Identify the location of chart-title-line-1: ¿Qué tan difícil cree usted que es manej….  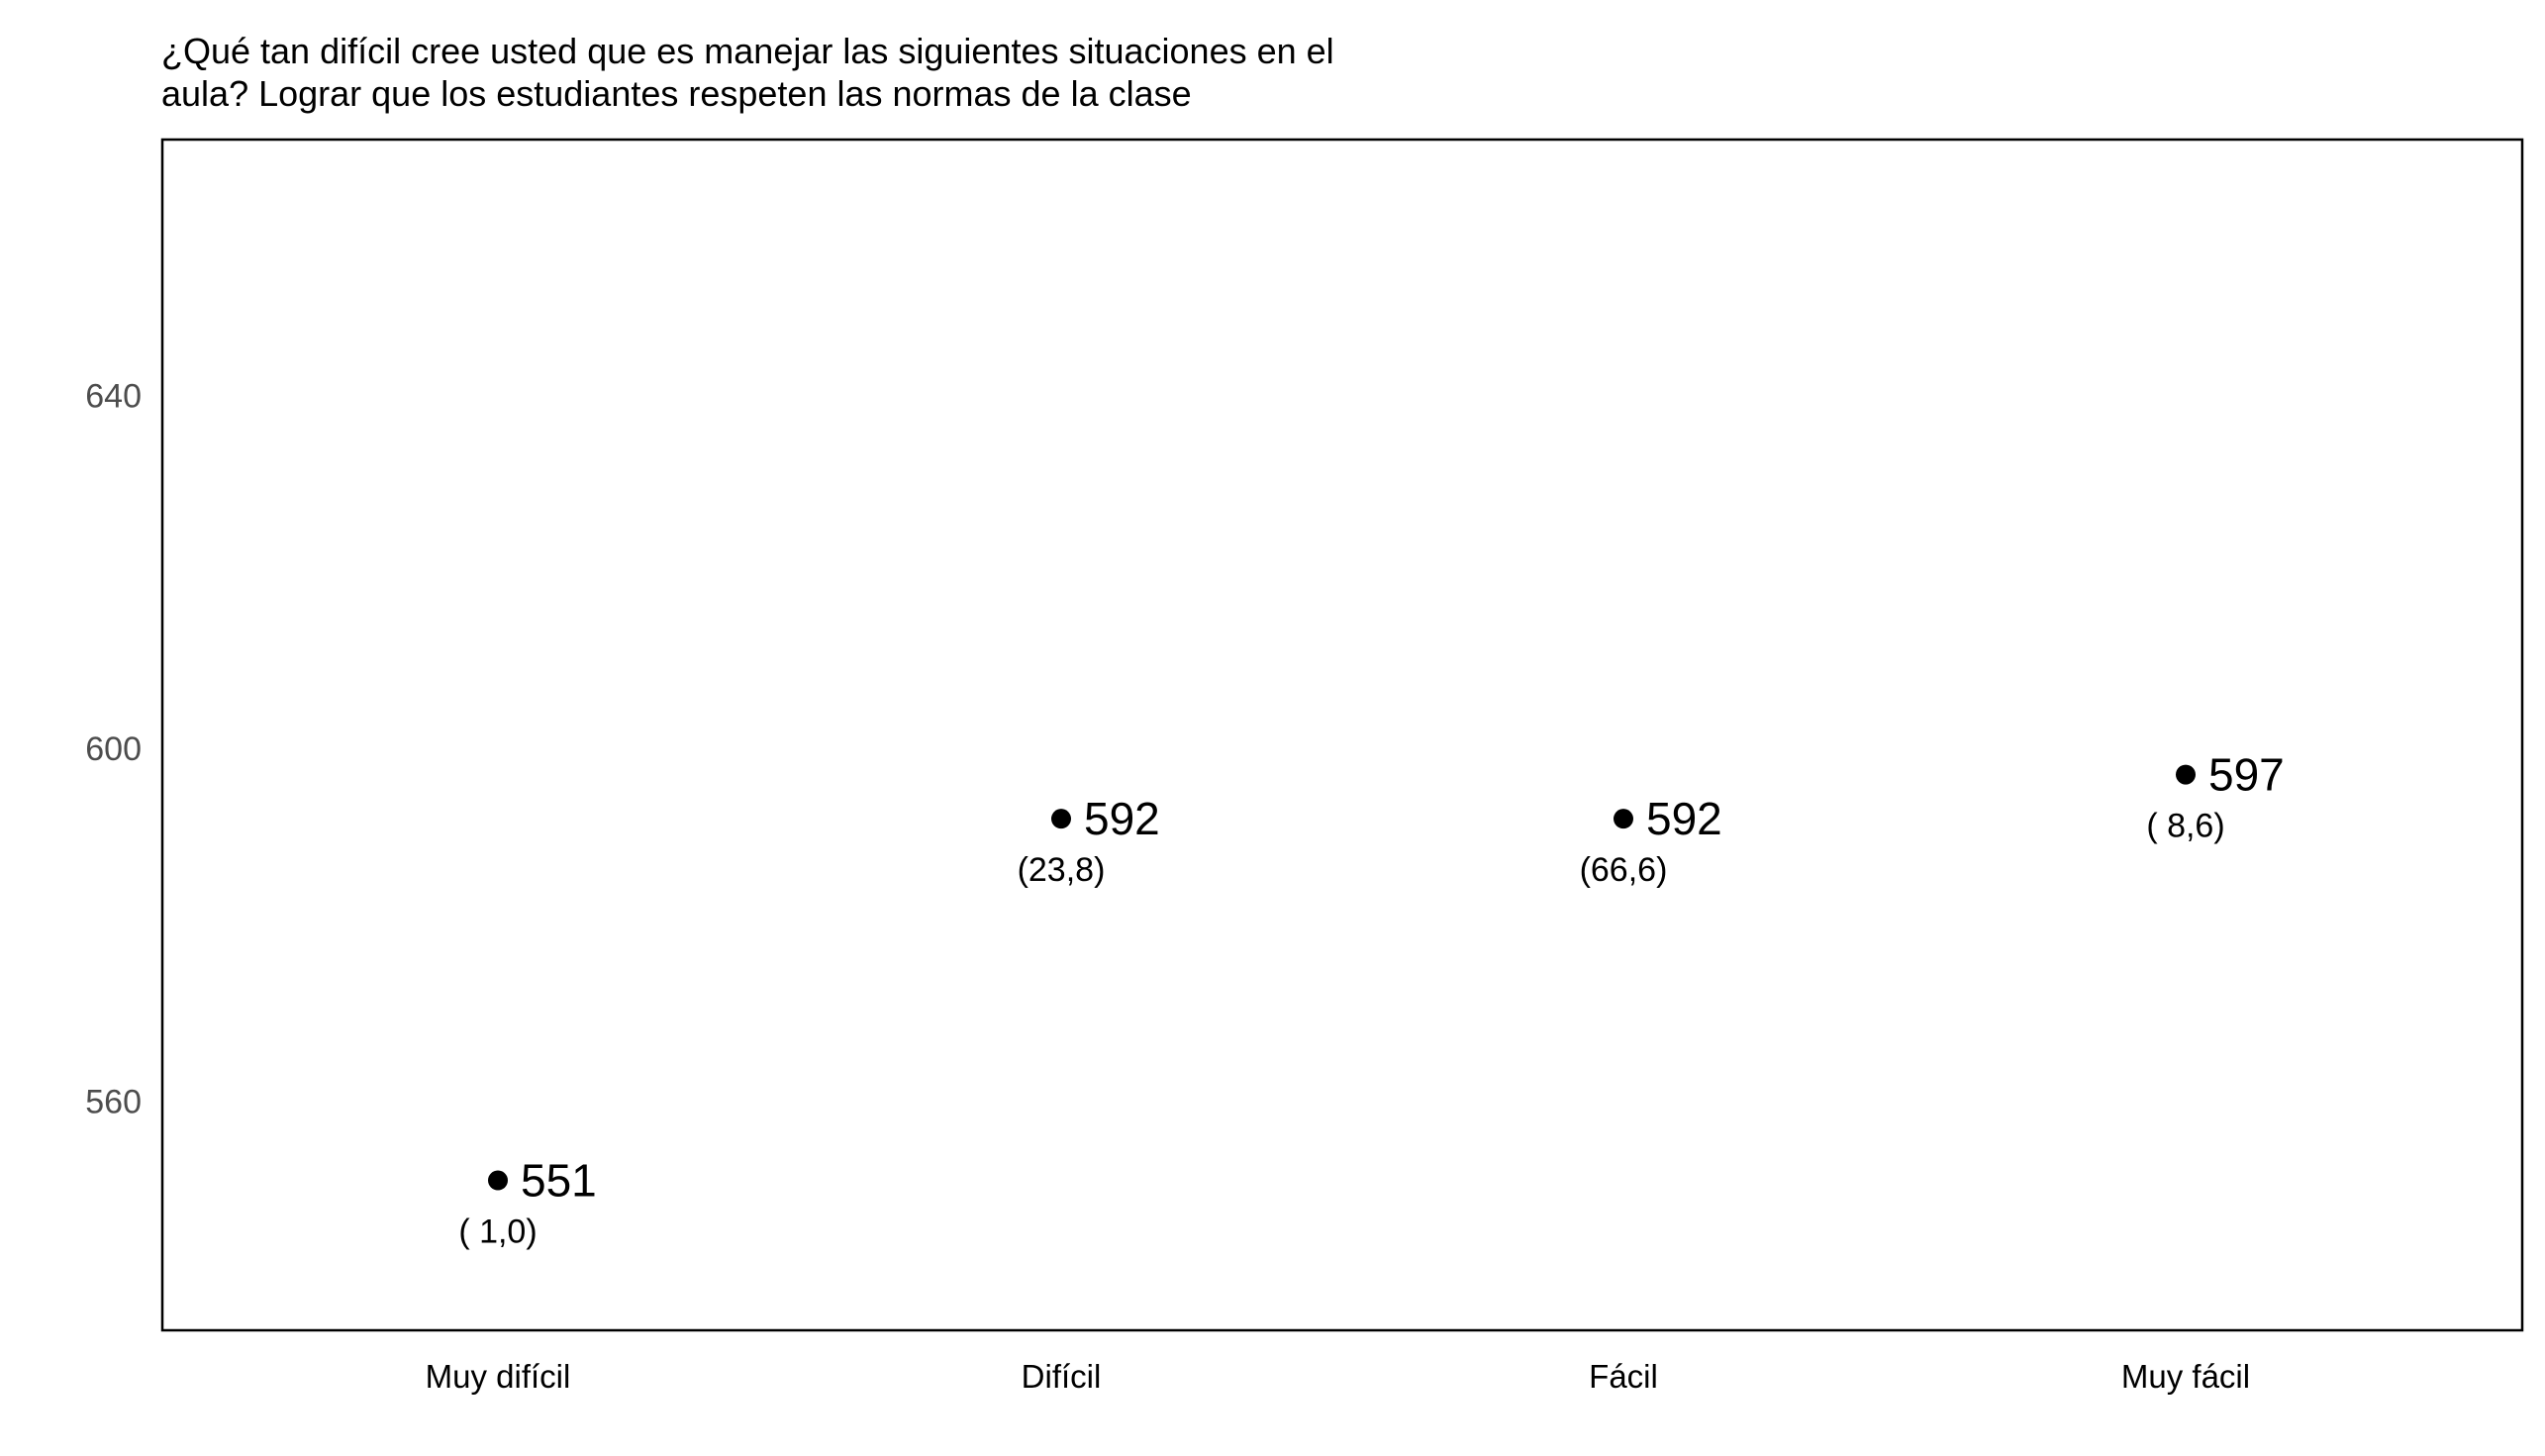
(747, 51).